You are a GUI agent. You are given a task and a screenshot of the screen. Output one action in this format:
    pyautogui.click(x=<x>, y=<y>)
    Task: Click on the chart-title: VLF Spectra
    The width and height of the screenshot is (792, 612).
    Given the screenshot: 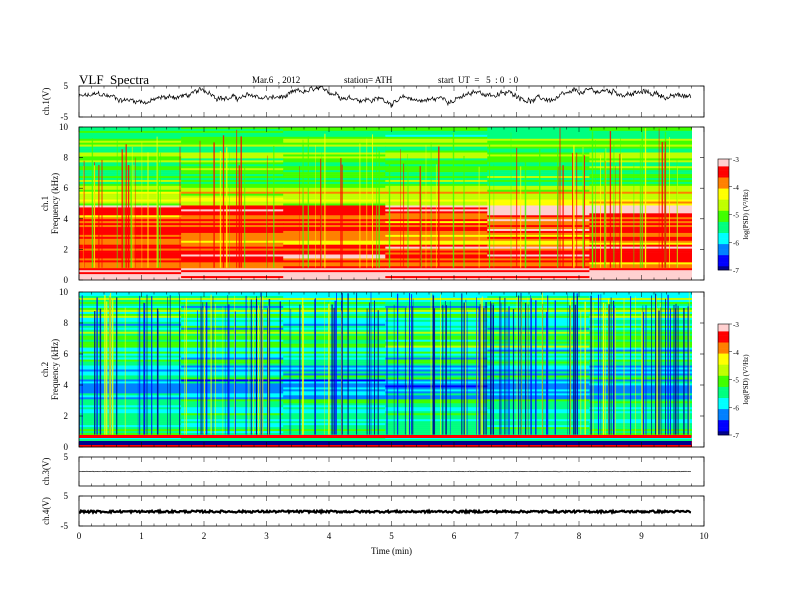 What is the action you would take?
    pyautogui.click(x=114, y=79)
    